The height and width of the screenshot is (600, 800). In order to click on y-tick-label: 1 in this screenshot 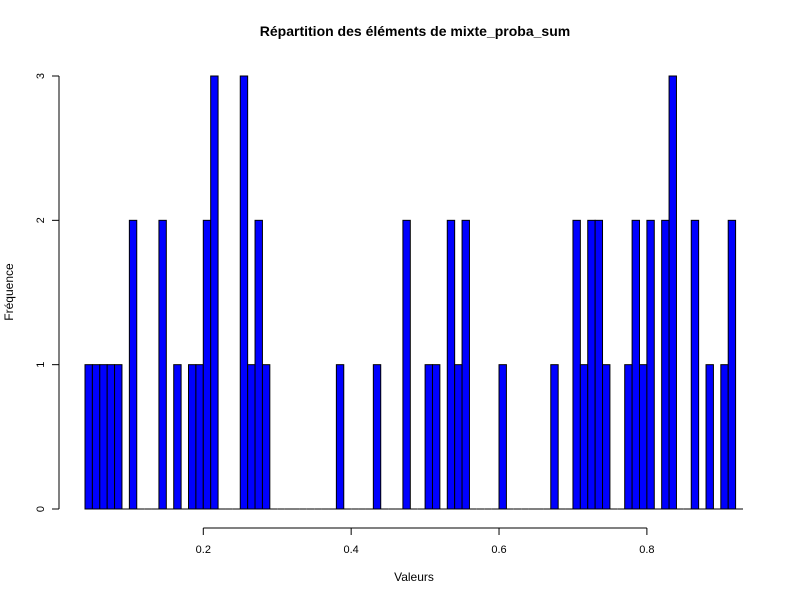, I will do `click(41, 365)`.